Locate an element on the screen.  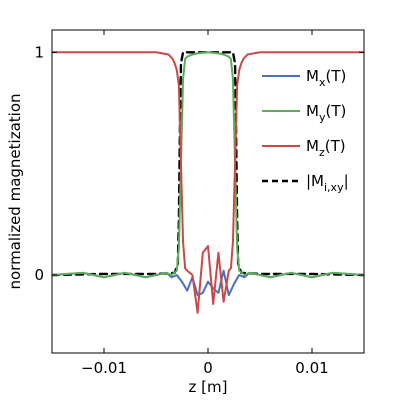
y-tick-label: 0 is located at coordinates (39, 275).